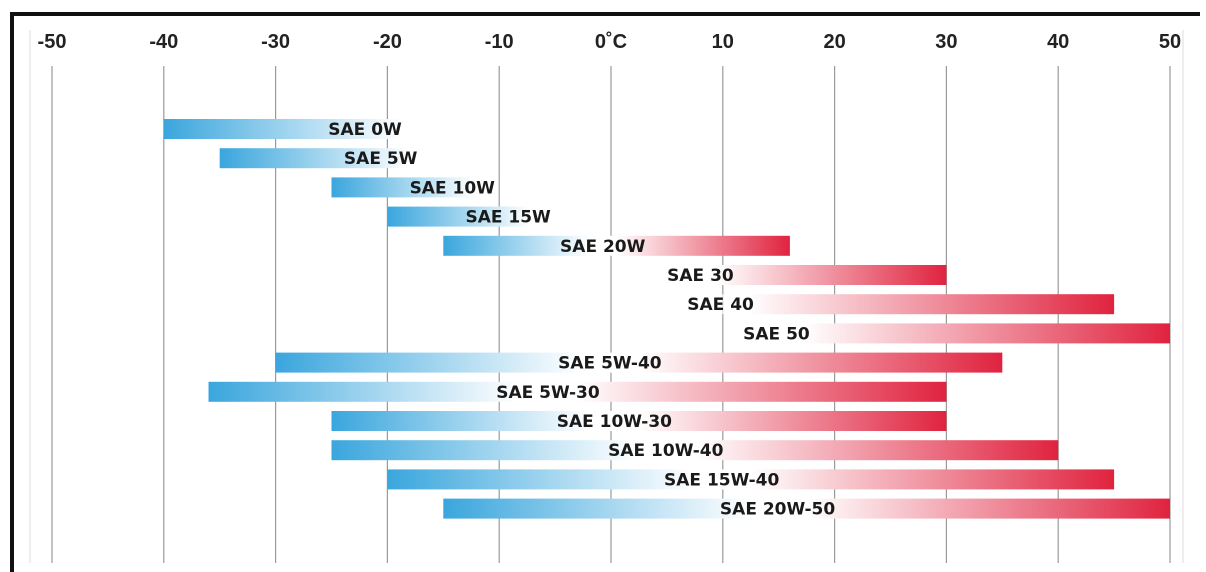  Describe the element at coordinates (720, 305) in the screenshot. I see `bar-label: SAE 40` at that location.